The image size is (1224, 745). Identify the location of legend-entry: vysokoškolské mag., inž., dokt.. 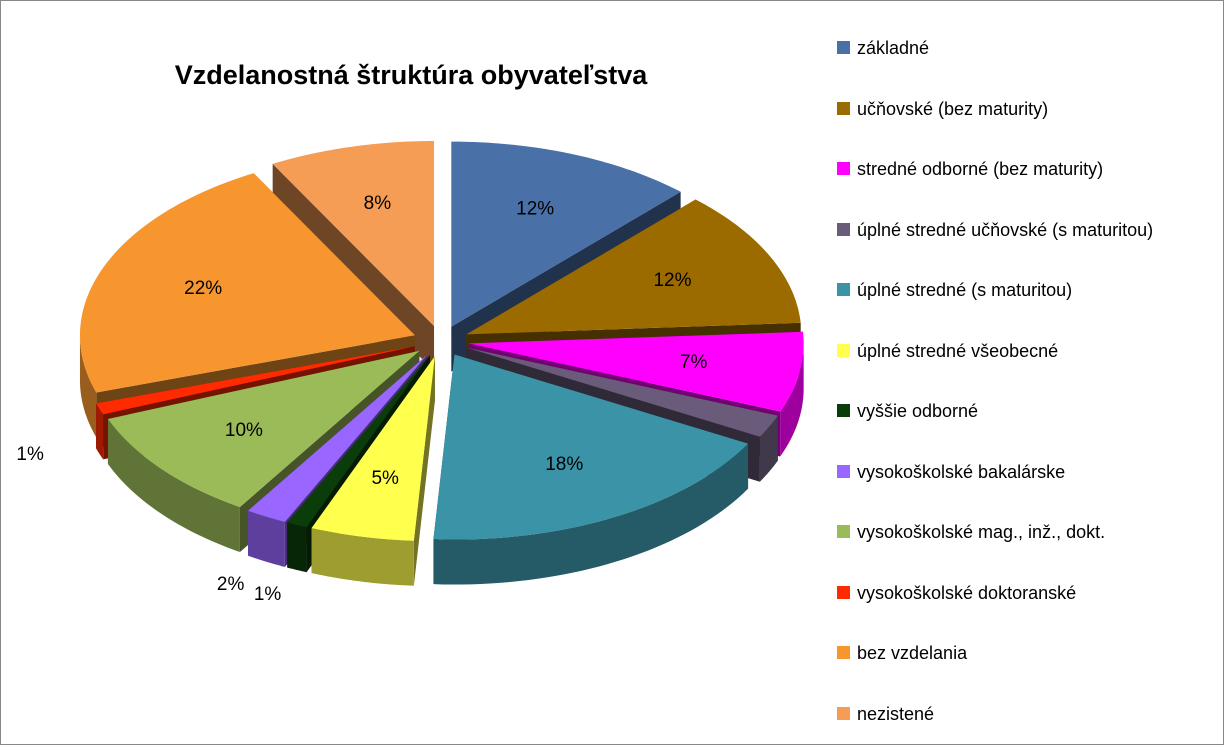
(1017, 532).